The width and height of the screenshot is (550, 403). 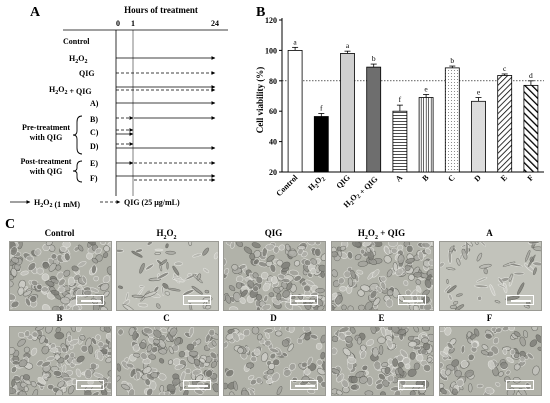 I want to click on x-tick-label: Control, so click(x=287, y=186).